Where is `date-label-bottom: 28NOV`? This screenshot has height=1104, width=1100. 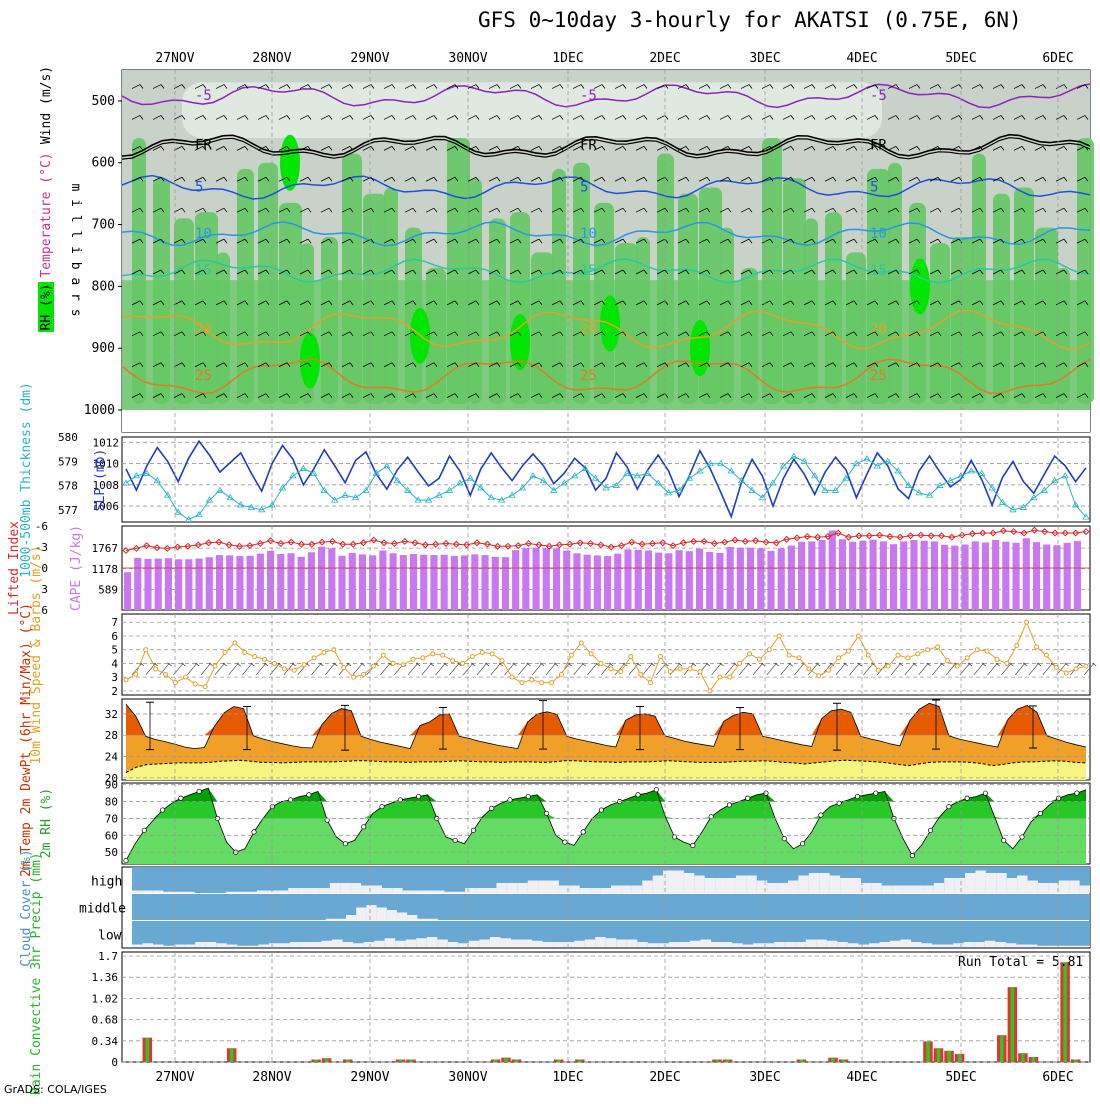 date-label-bottom: 28NOV is located at coordinates (271, 1077).